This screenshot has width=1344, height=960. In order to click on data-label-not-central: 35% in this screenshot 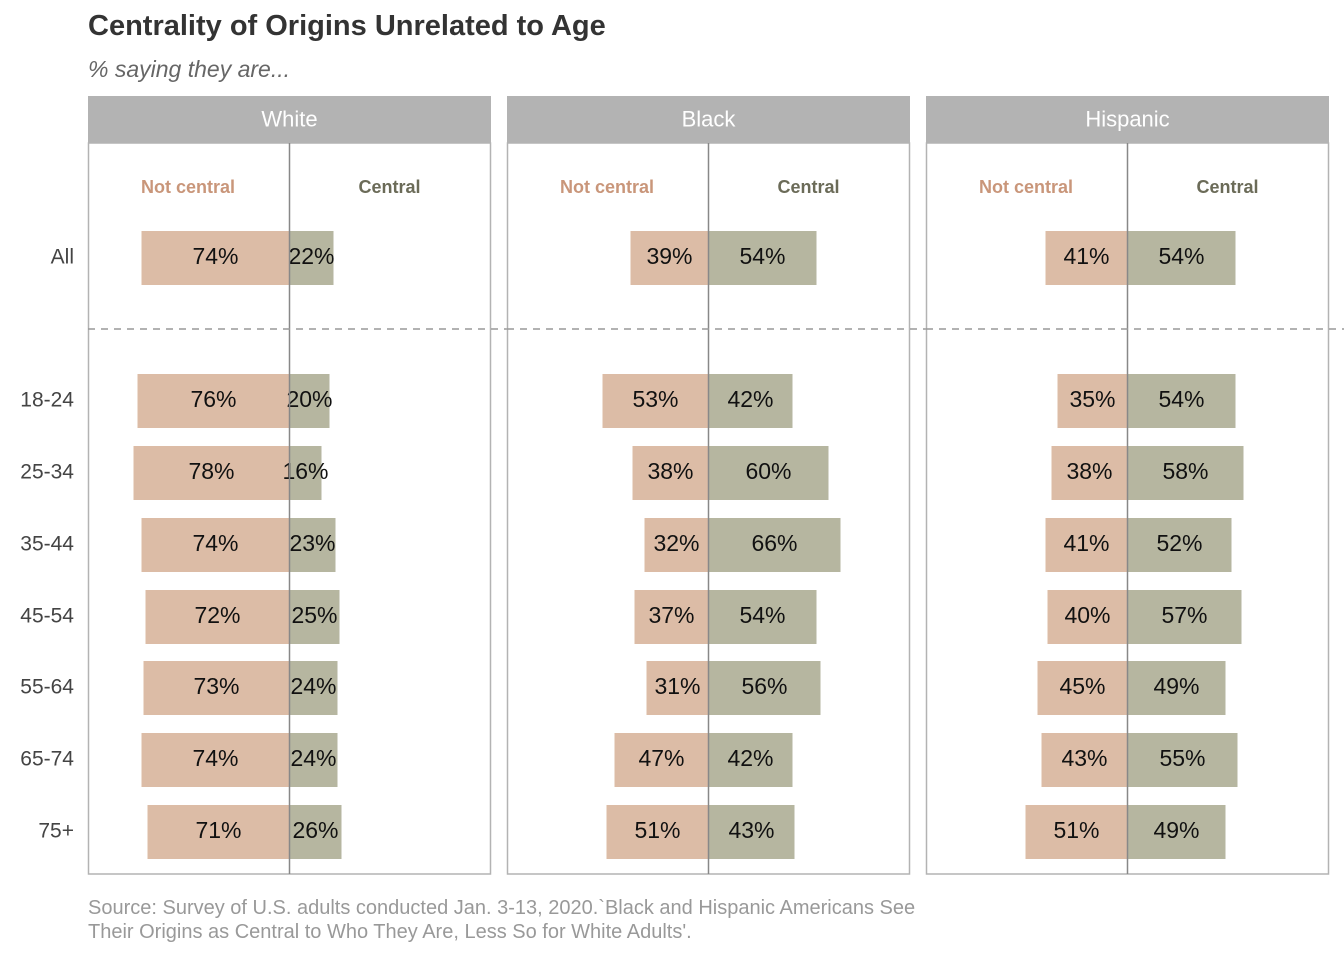, I will do `click(1092, 399)`.